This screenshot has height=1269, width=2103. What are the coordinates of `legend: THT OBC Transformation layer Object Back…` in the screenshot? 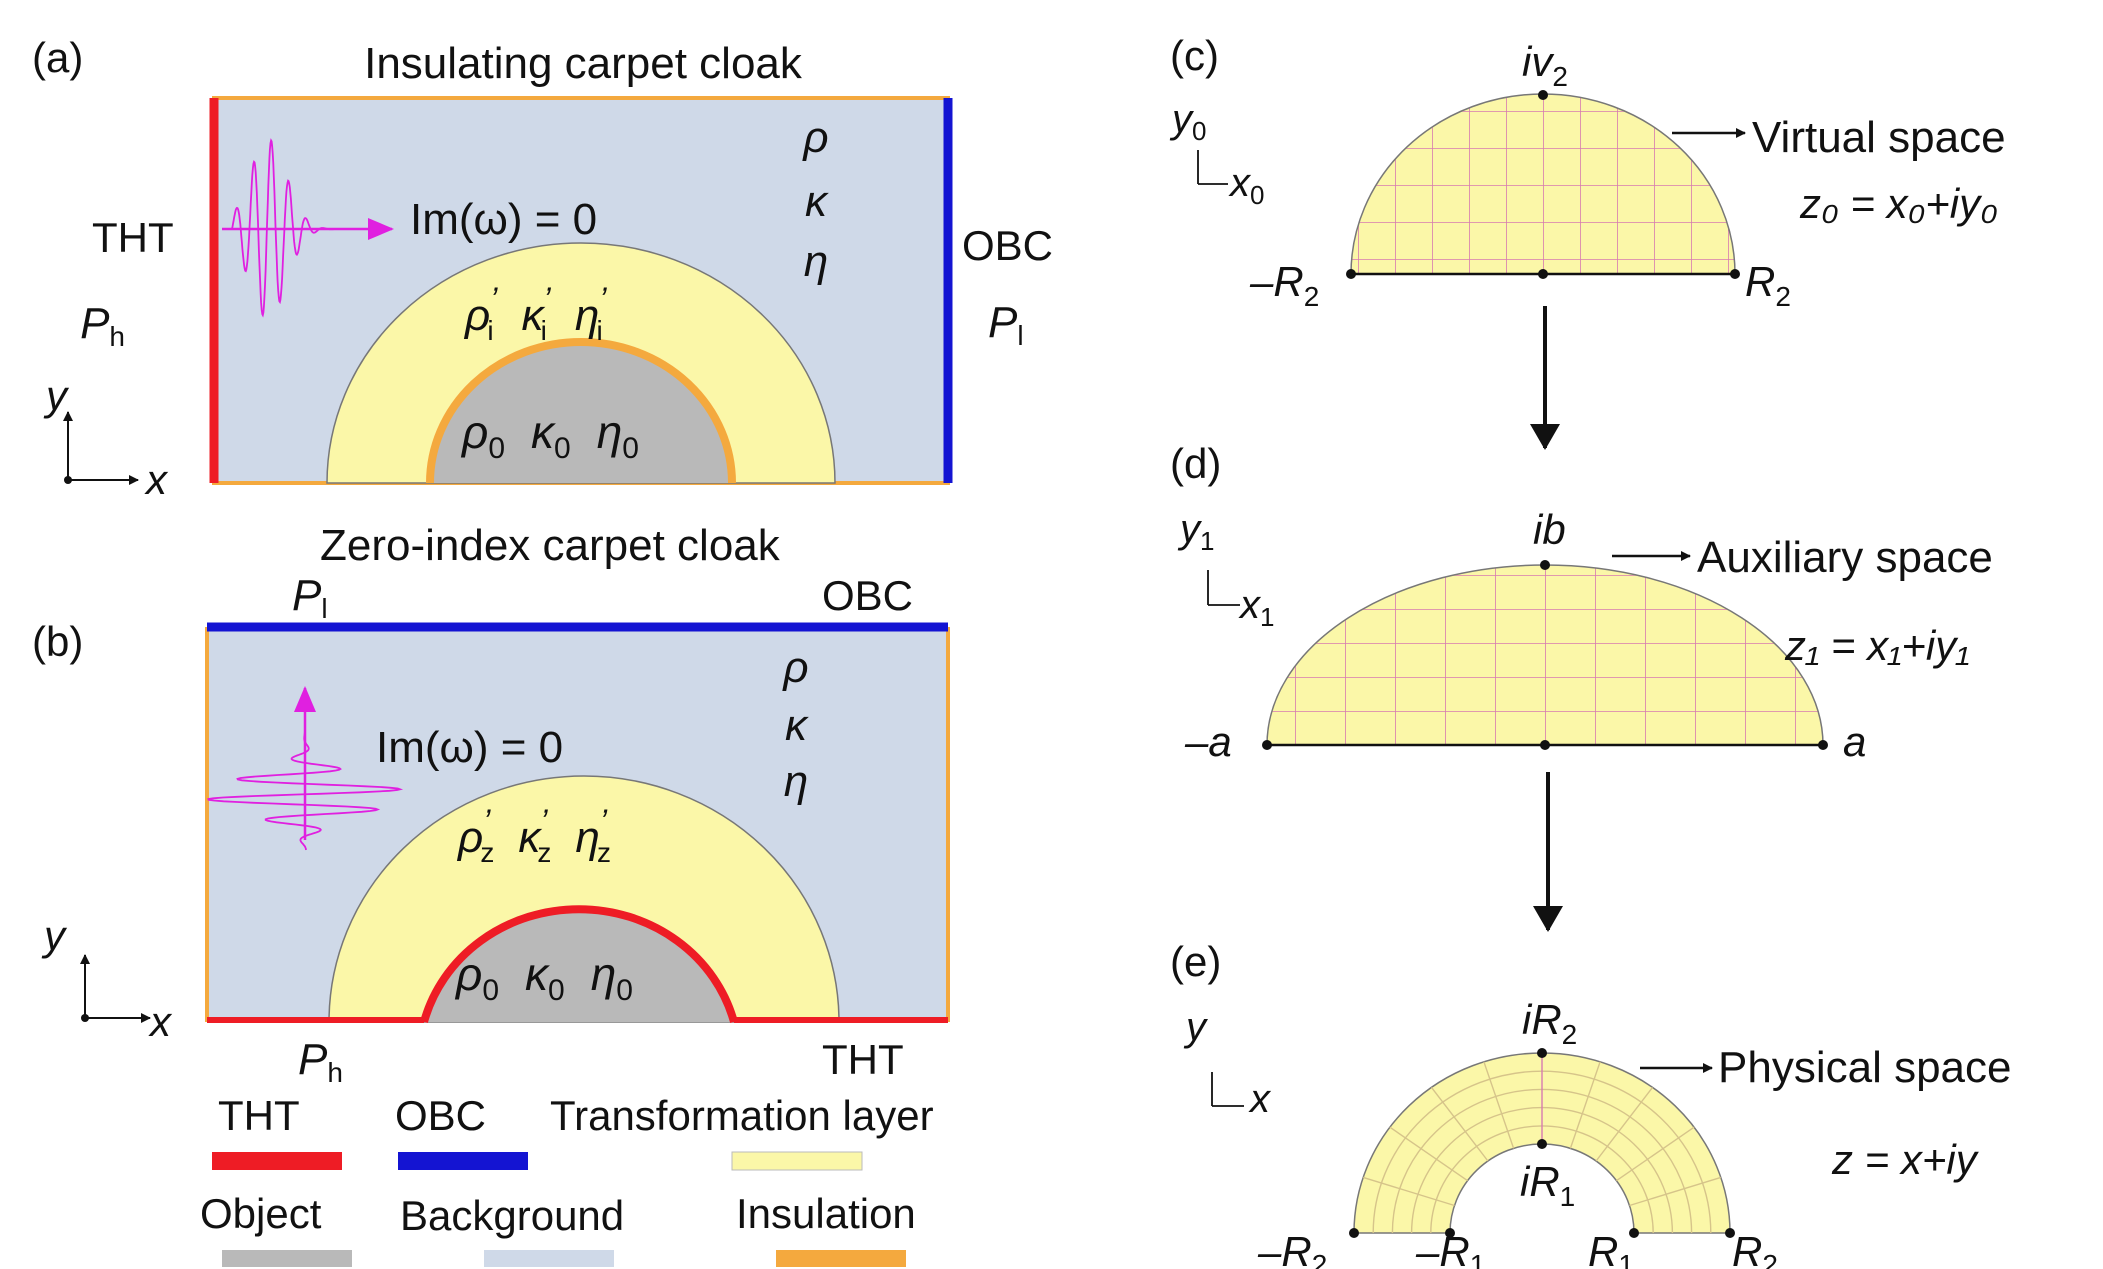 It's located at (567, 1179).